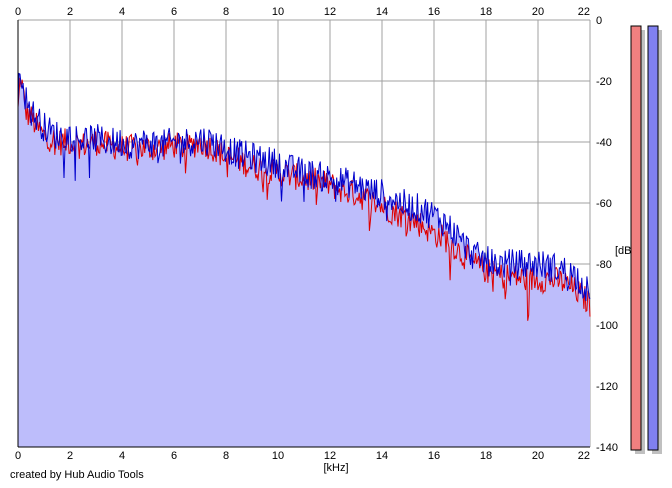  Describe the element at coordinates (70, 456) in the screenshot. I see `x-tick-label-bottom: 2` at that location.